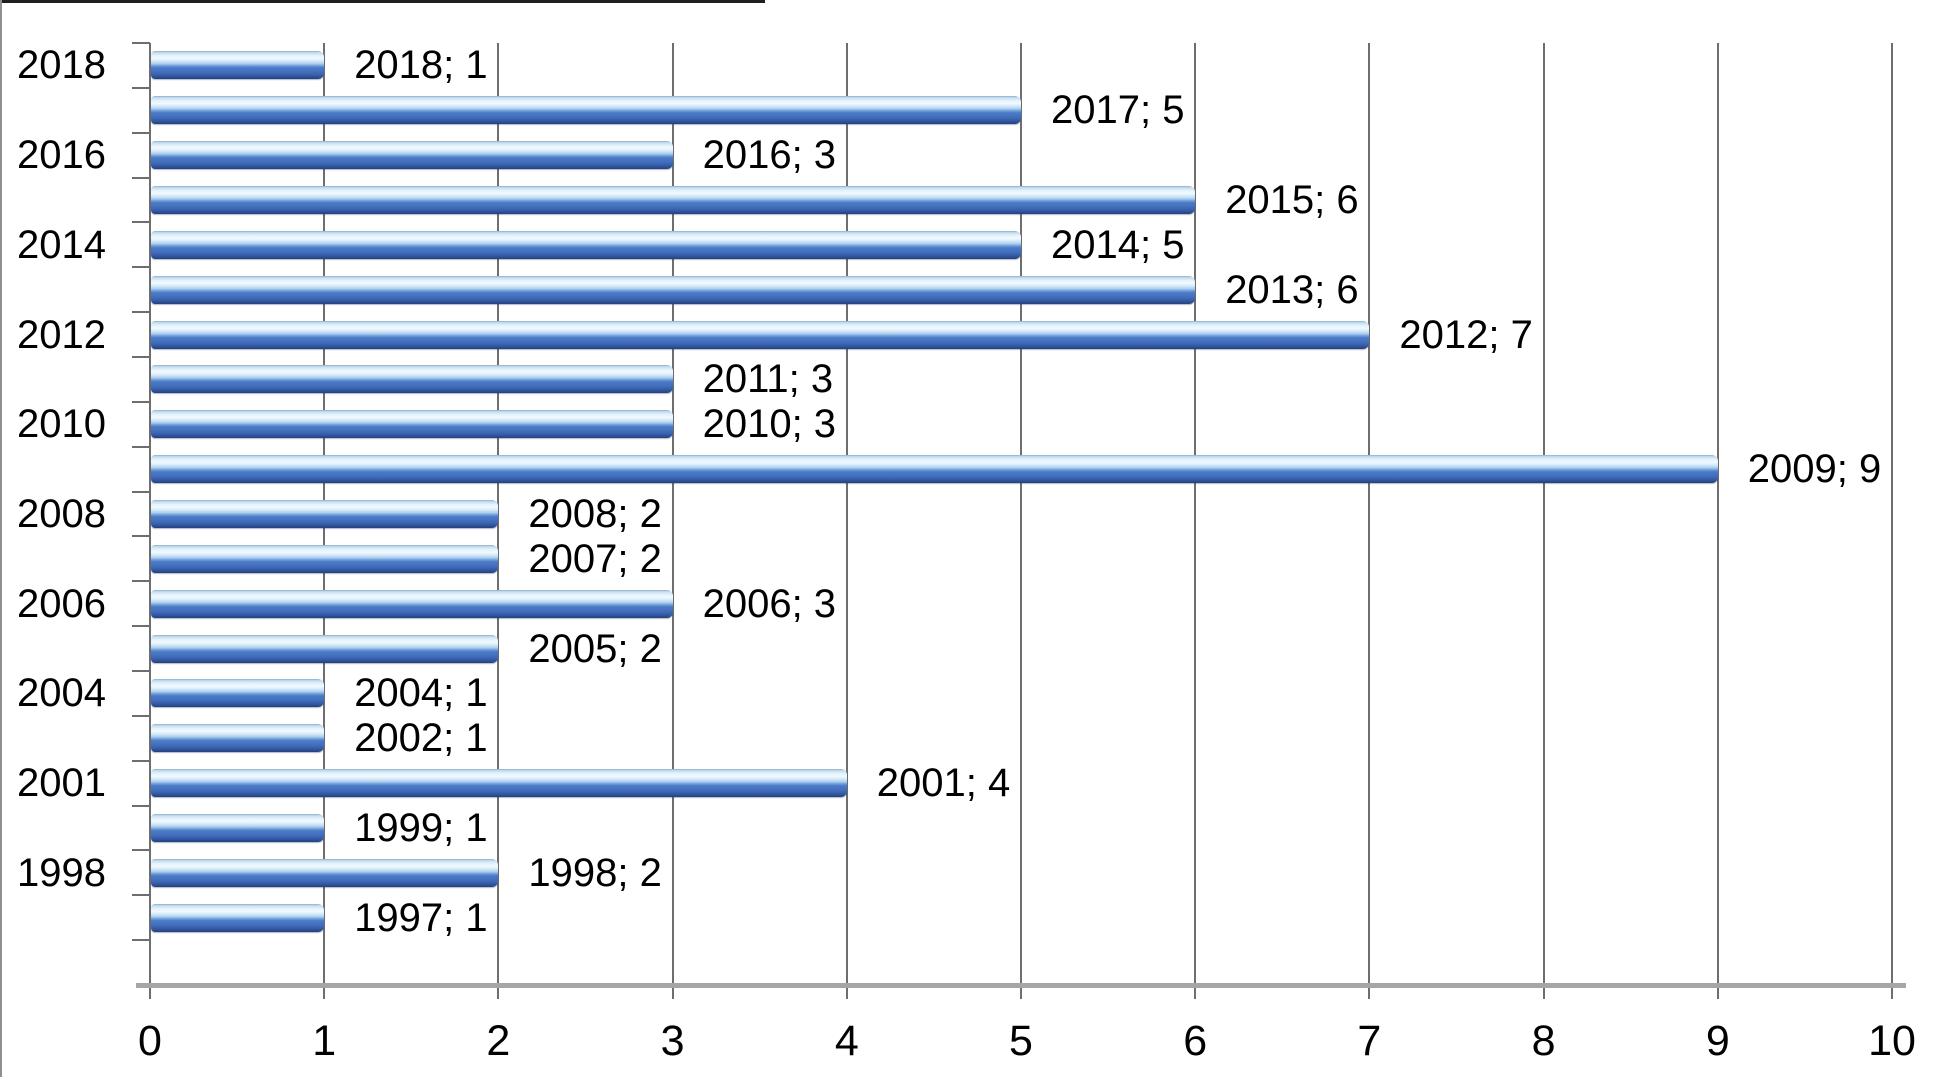 The height and width of the screenshot is (1077, 1950). I want to click on bar-data-label-2001: 2001; 4, so click(943, 783).